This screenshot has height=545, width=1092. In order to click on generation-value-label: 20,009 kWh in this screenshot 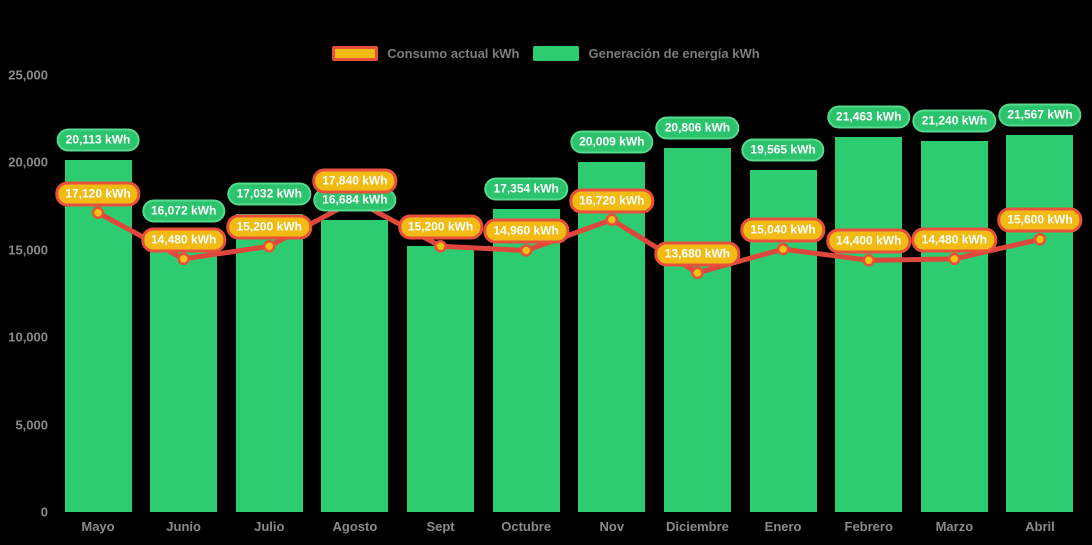, I will do `click(612, 142)`.